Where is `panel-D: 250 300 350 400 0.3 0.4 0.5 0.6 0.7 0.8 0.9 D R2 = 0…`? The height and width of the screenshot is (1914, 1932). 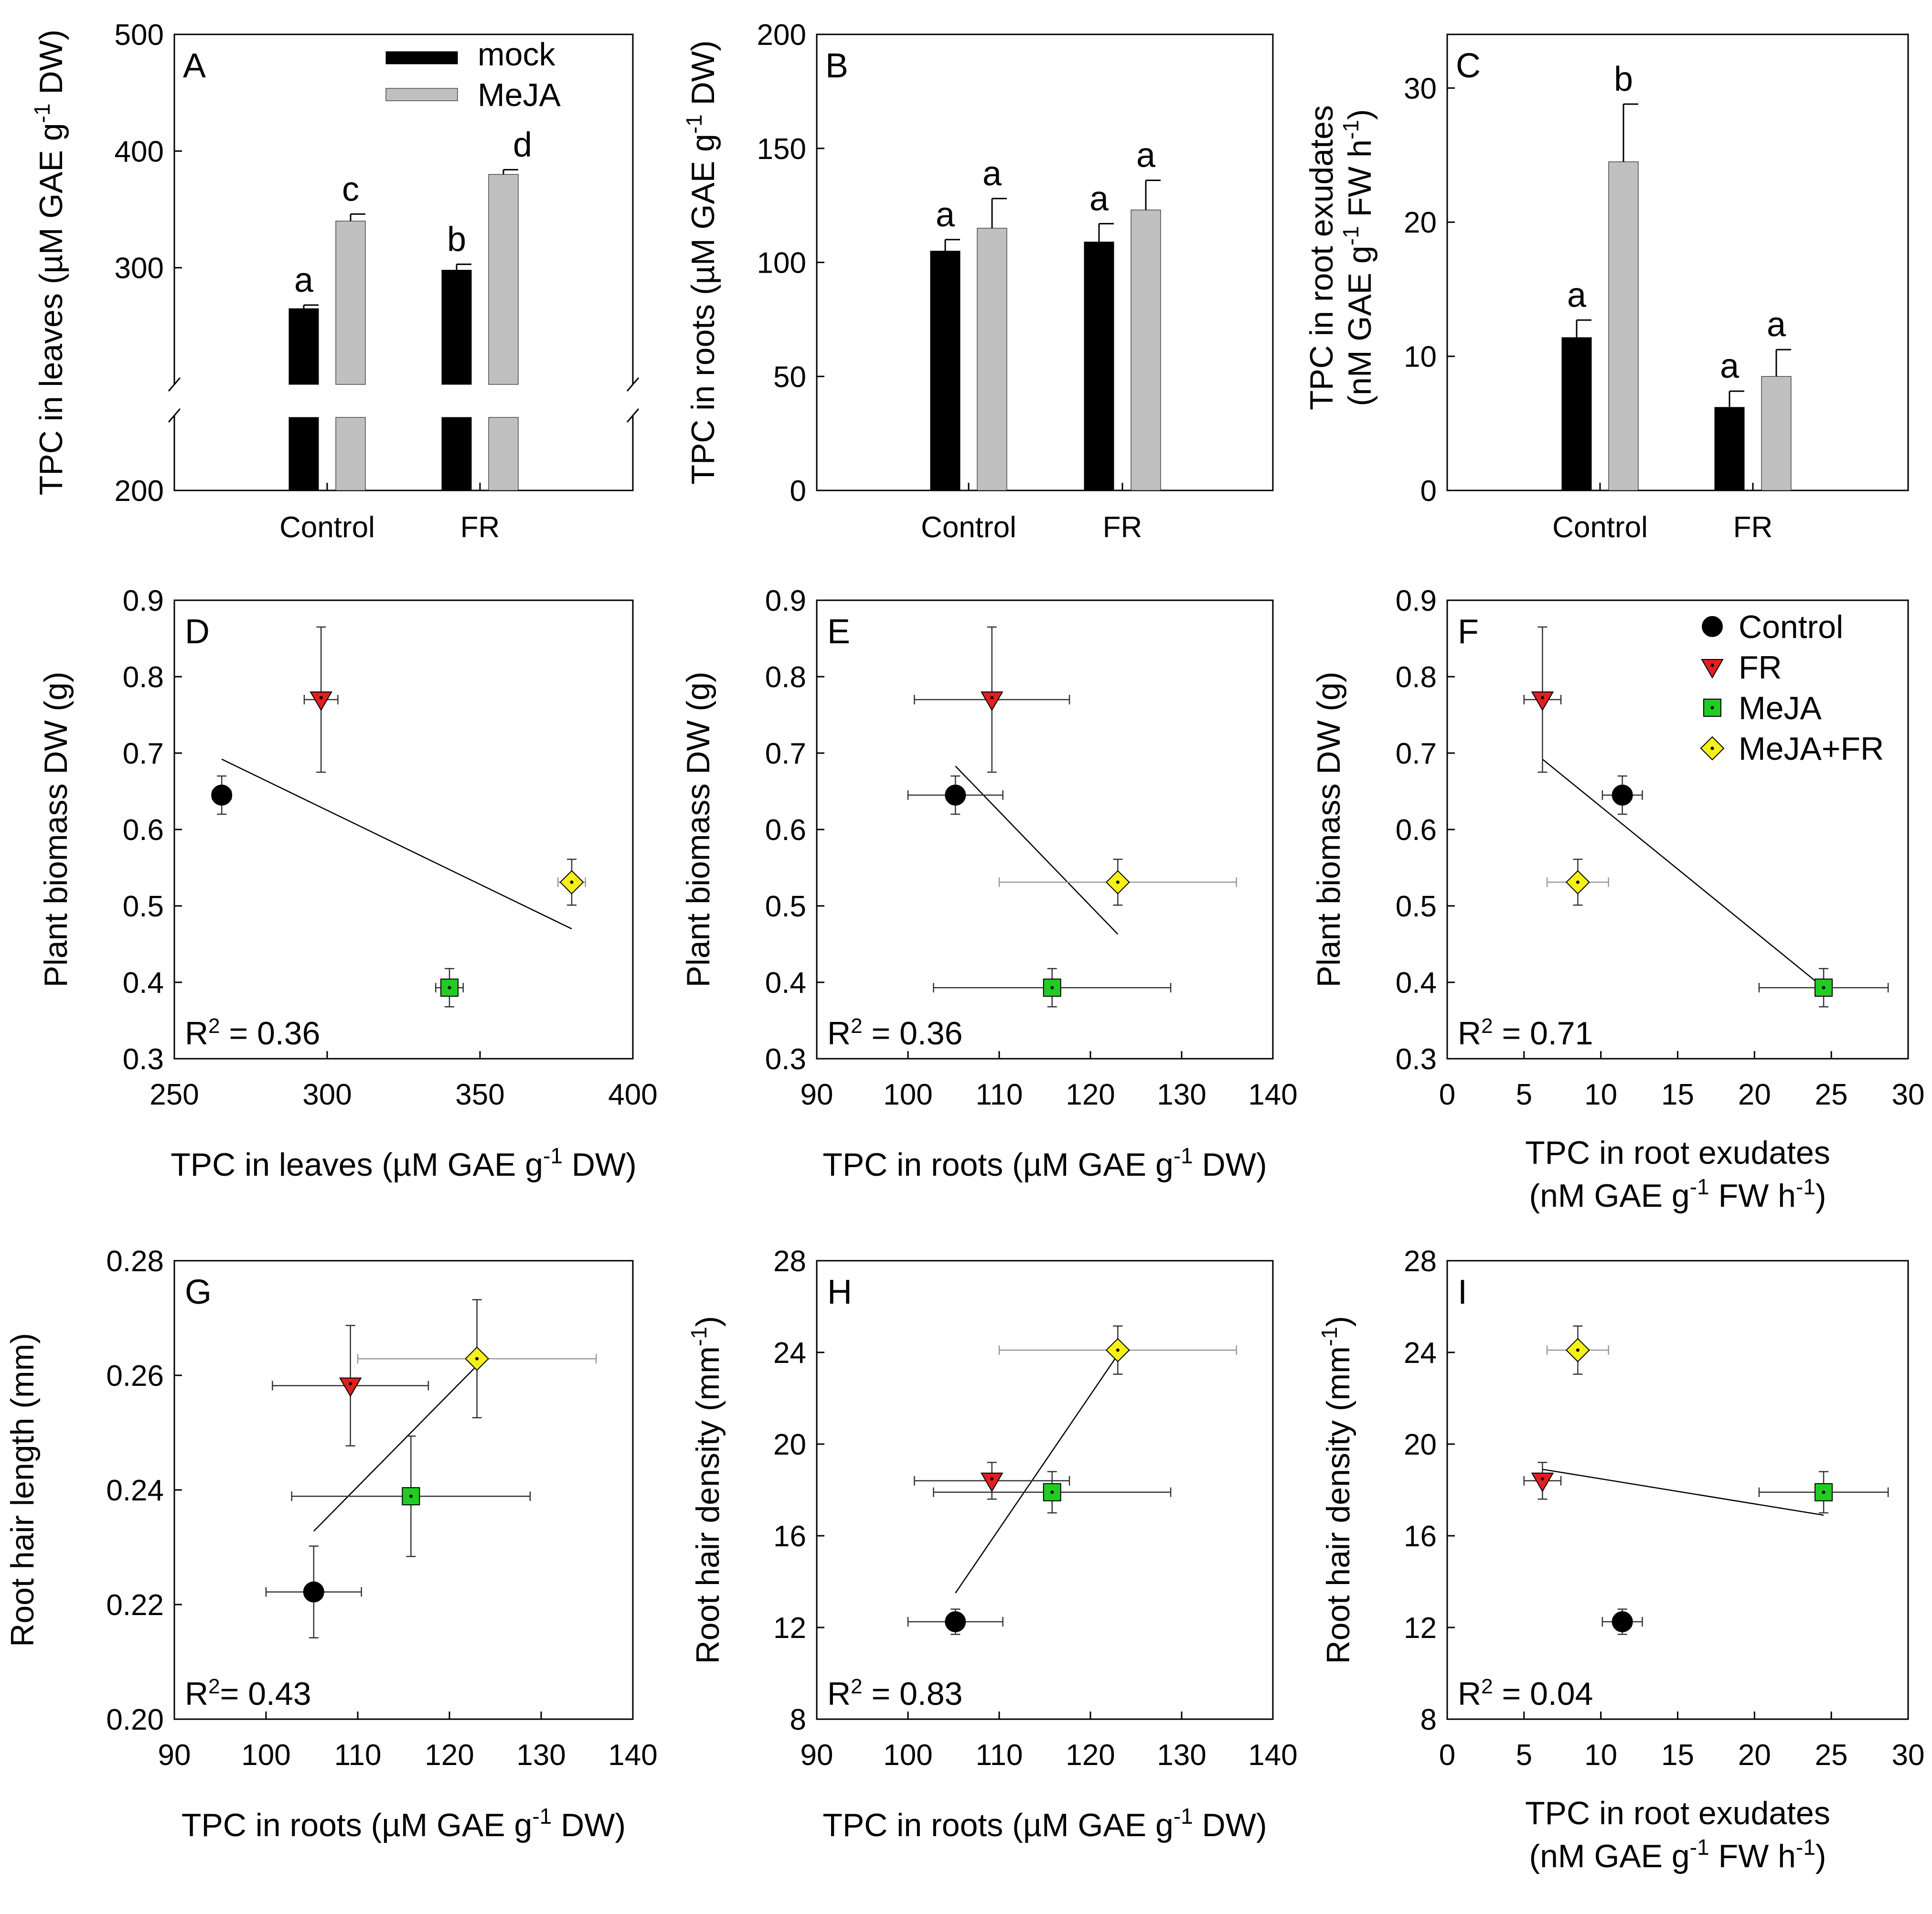 panel-D: 250 300 350 400 0.3 0.4 0.5 0.6 0.7 0.8 0.9 D R2 = 0… is located at coordinates (348, 884).